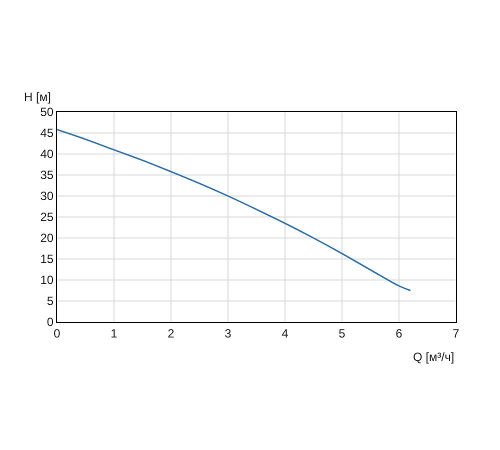 The image size is (500, 450). I want to click on x-tick-label: 2, so click(171, 333).